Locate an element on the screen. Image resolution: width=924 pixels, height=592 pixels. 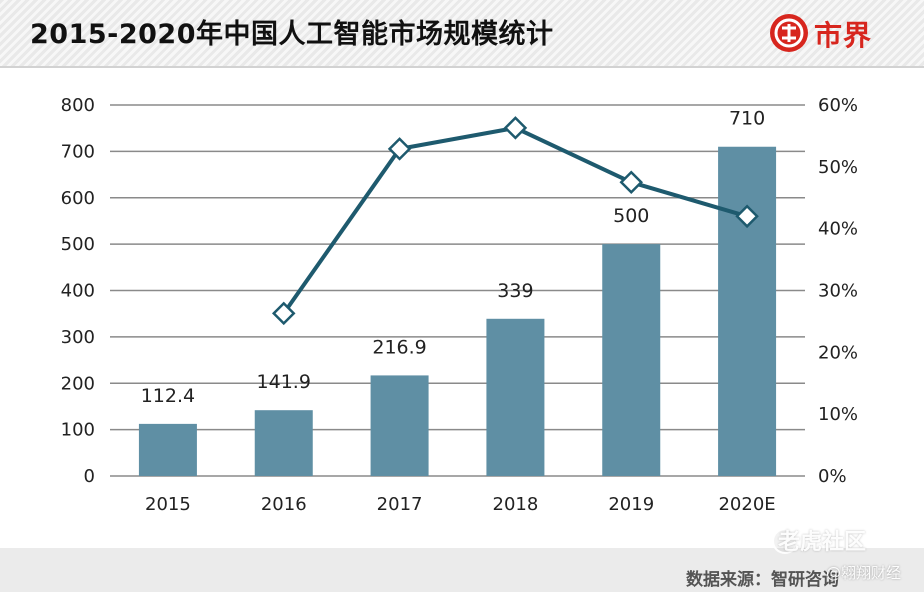
y2-axis-tick-label: 50% is located at coordinates (838, 167).